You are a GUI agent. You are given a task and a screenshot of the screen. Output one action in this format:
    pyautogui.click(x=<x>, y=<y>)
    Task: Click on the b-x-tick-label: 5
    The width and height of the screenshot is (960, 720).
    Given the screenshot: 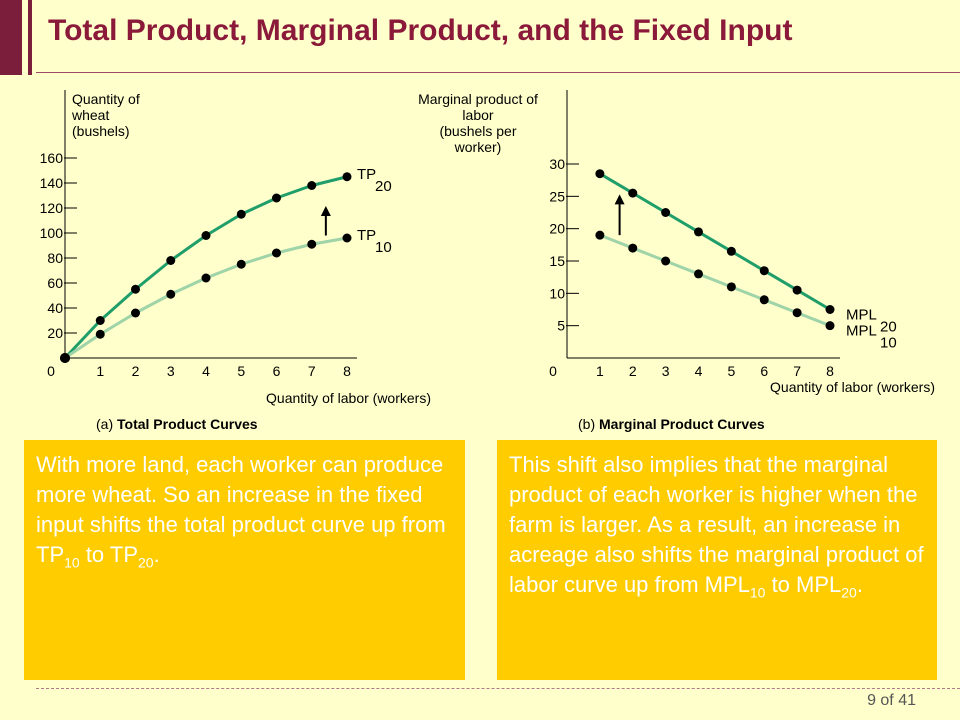 What is the action you would take?
    pyautogui.click(x=731, y=371)
    